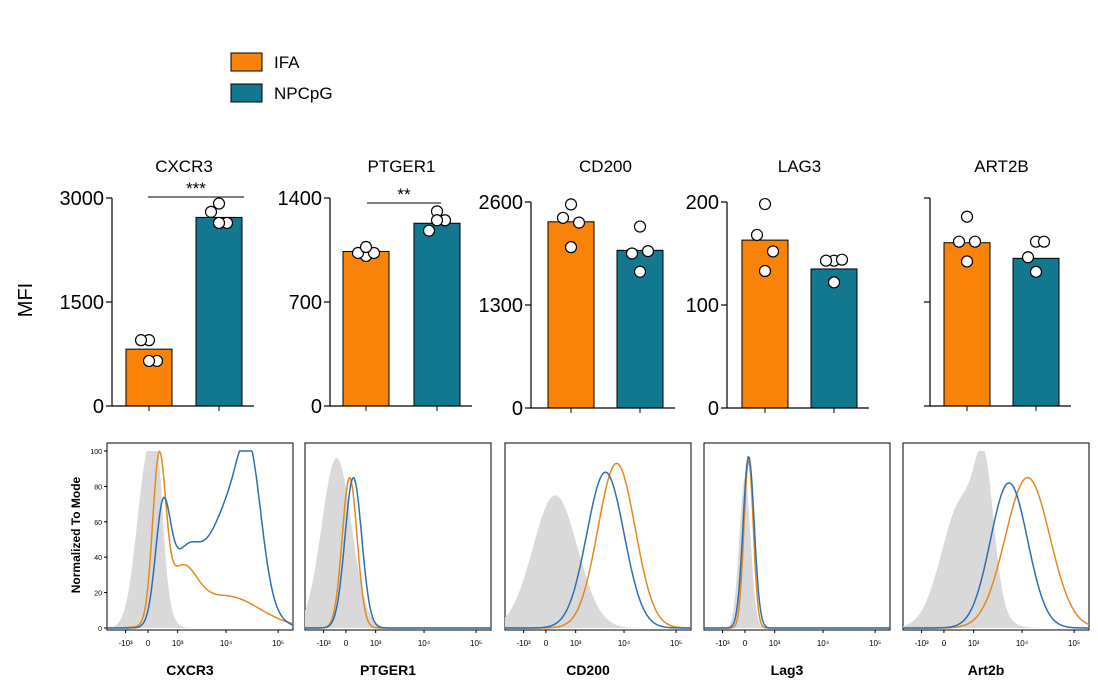  What do you see at coordinates (476, 643) in the screenshot?
I see `hist-x-tick-label-ptger1-4: 10⁵` at bounding box center [476, 643].